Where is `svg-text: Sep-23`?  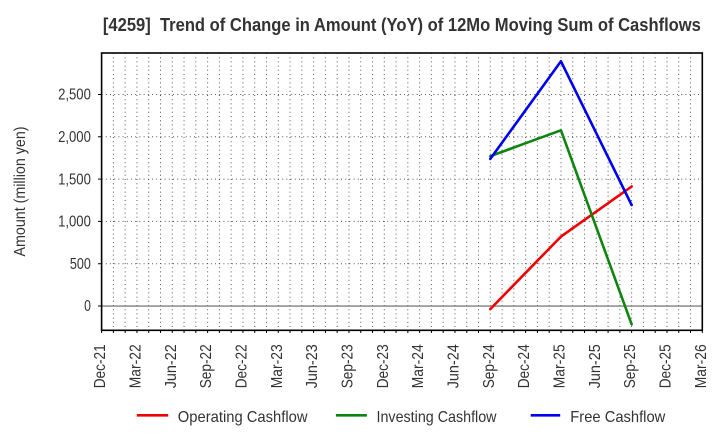 svg-text: Sep-23 is located at coordinates (348, 366).